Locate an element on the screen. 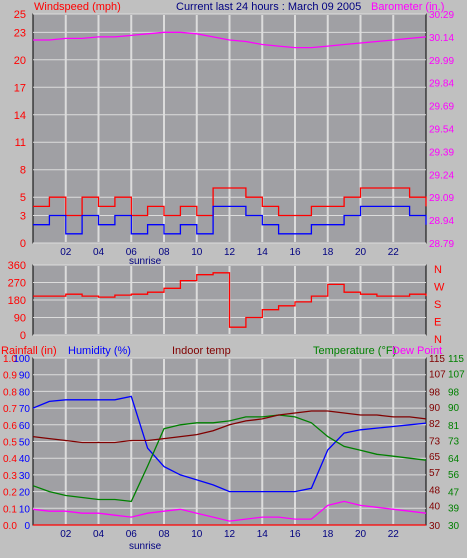  barometer-tick-label: 29.09 is located at coordinates (441, 198).